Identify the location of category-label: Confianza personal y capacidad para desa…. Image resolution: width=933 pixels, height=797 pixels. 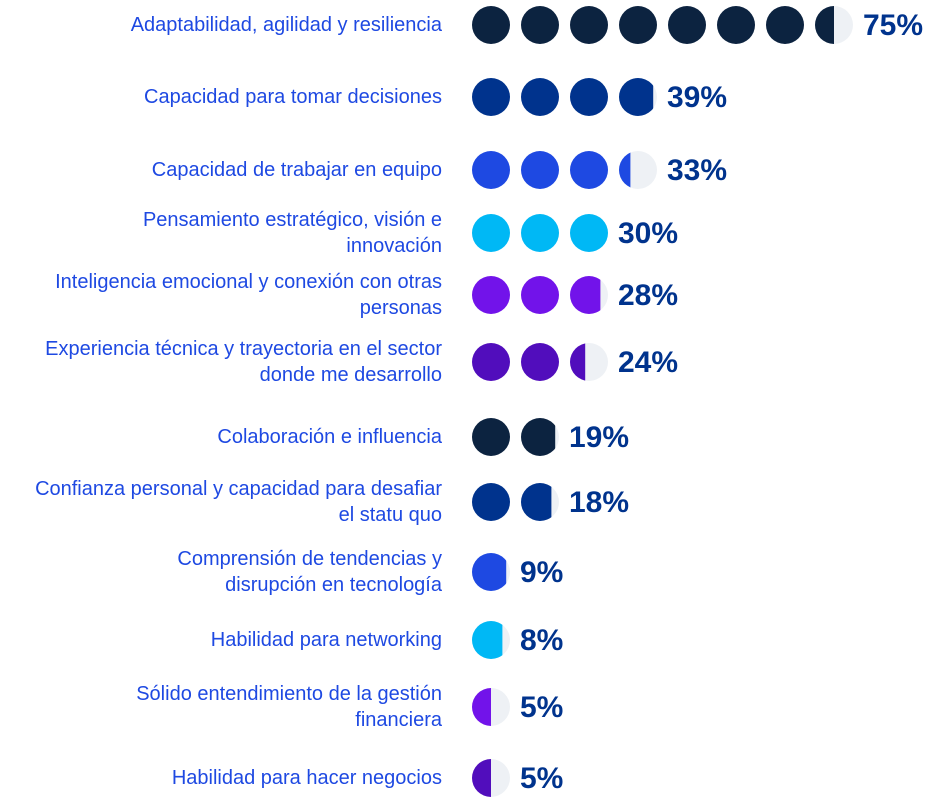
(238, 502).